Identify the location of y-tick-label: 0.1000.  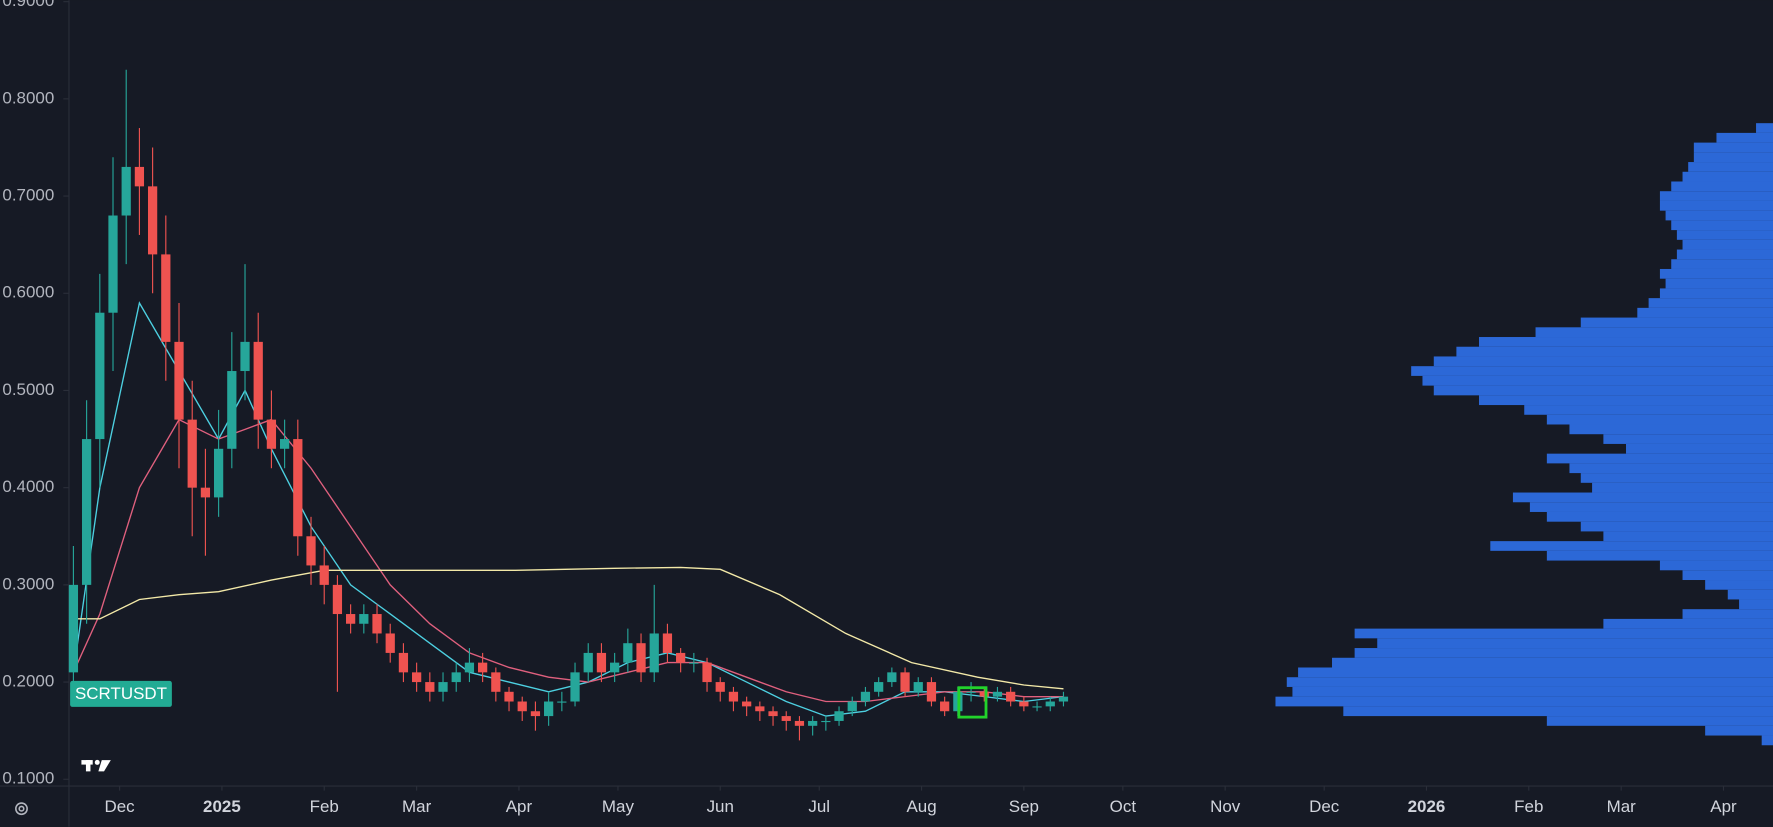
(28, 778).